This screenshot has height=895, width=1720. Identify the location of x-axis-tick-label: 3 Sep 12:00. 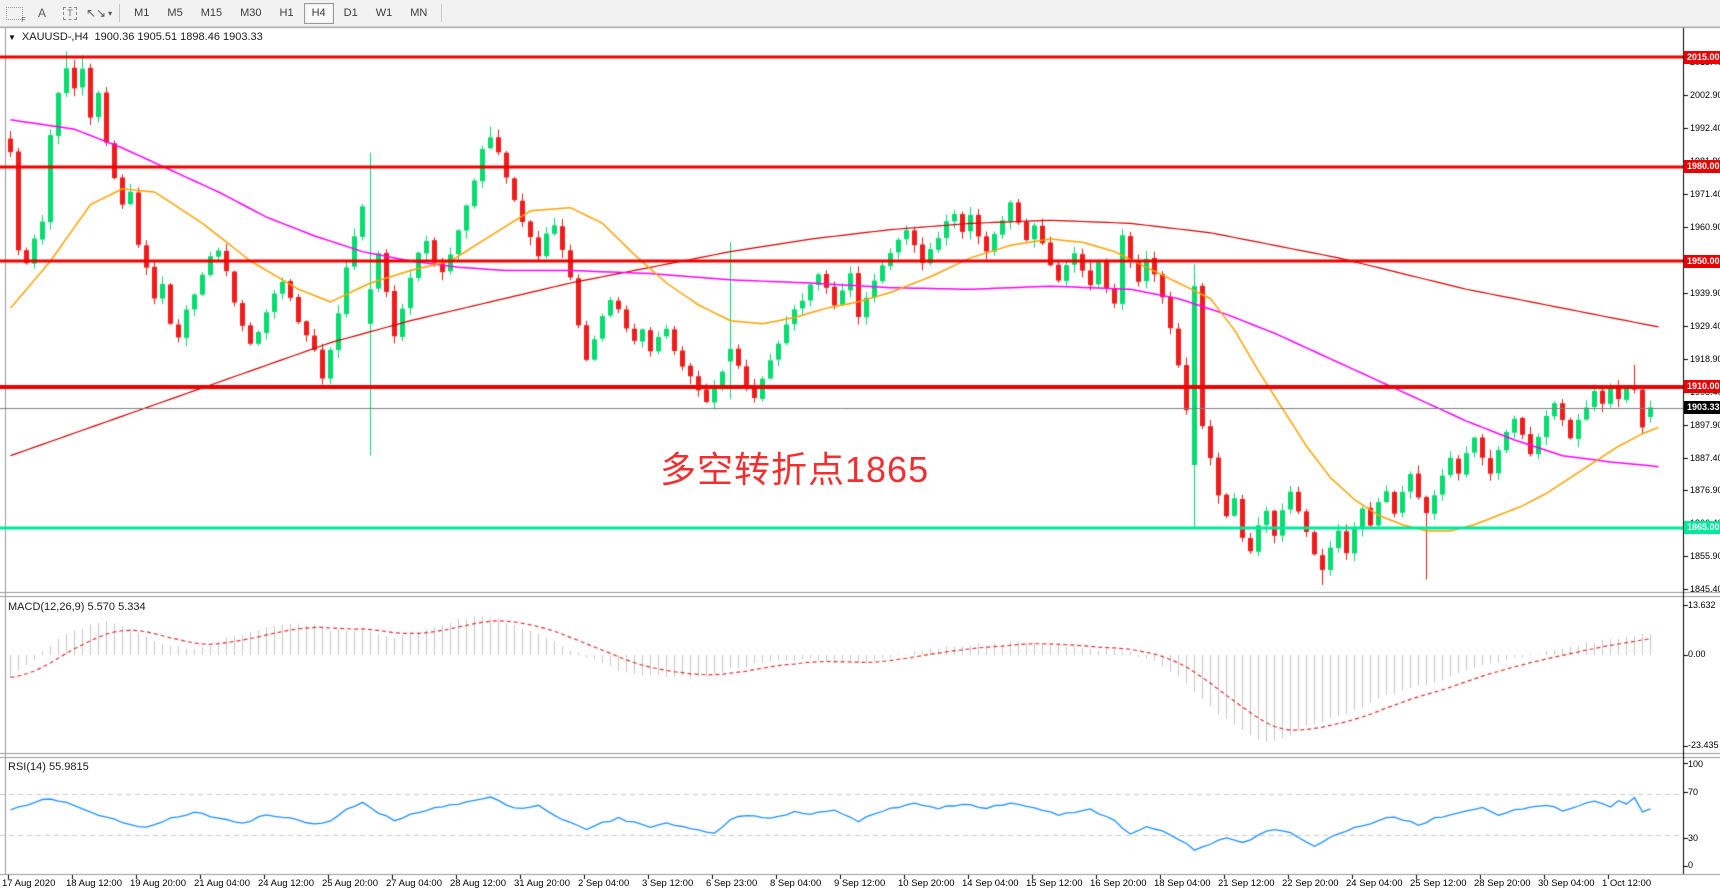
(668, 883).